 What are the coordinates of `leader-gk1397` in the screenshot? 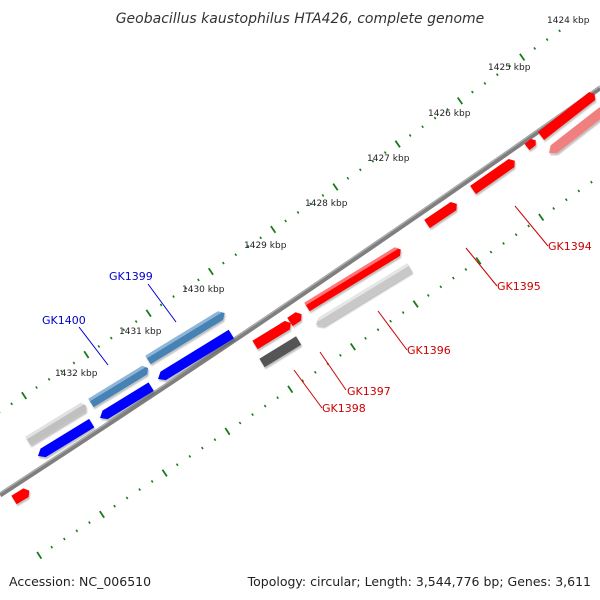 It's located at (333, 371).